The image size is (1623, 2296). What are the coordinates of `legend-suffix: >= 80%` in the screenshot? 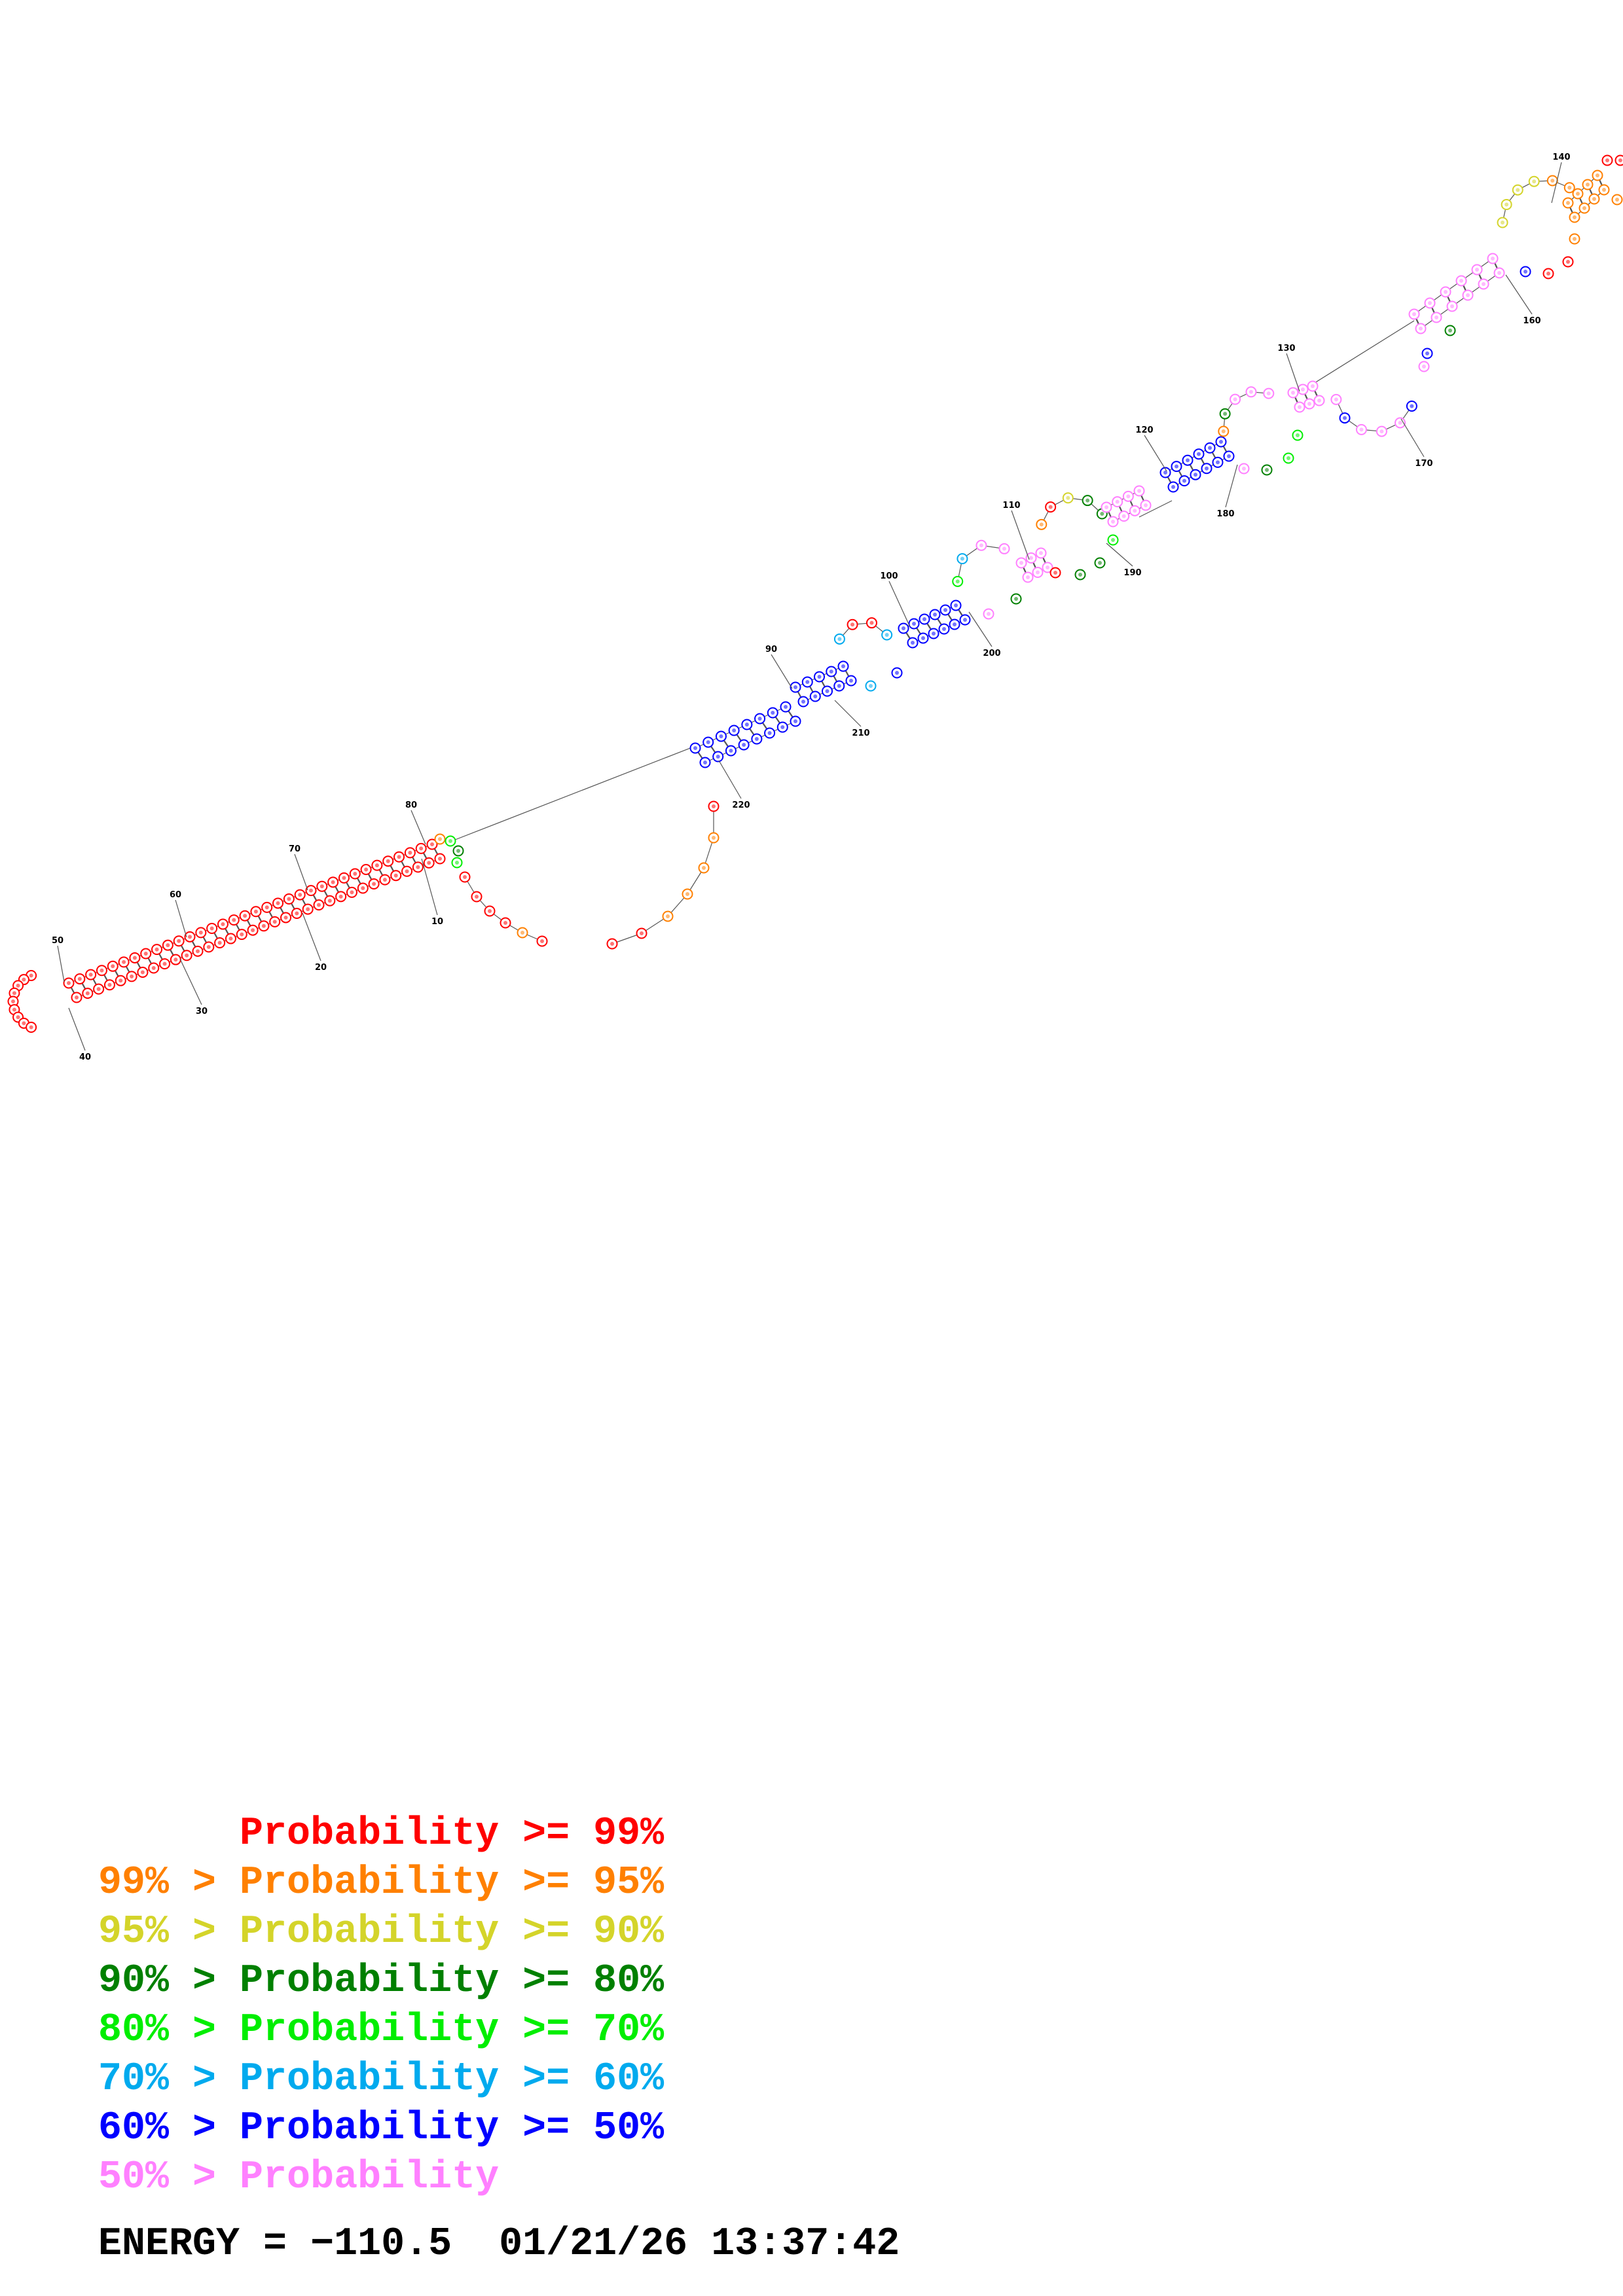 It's located at (582, 1981).